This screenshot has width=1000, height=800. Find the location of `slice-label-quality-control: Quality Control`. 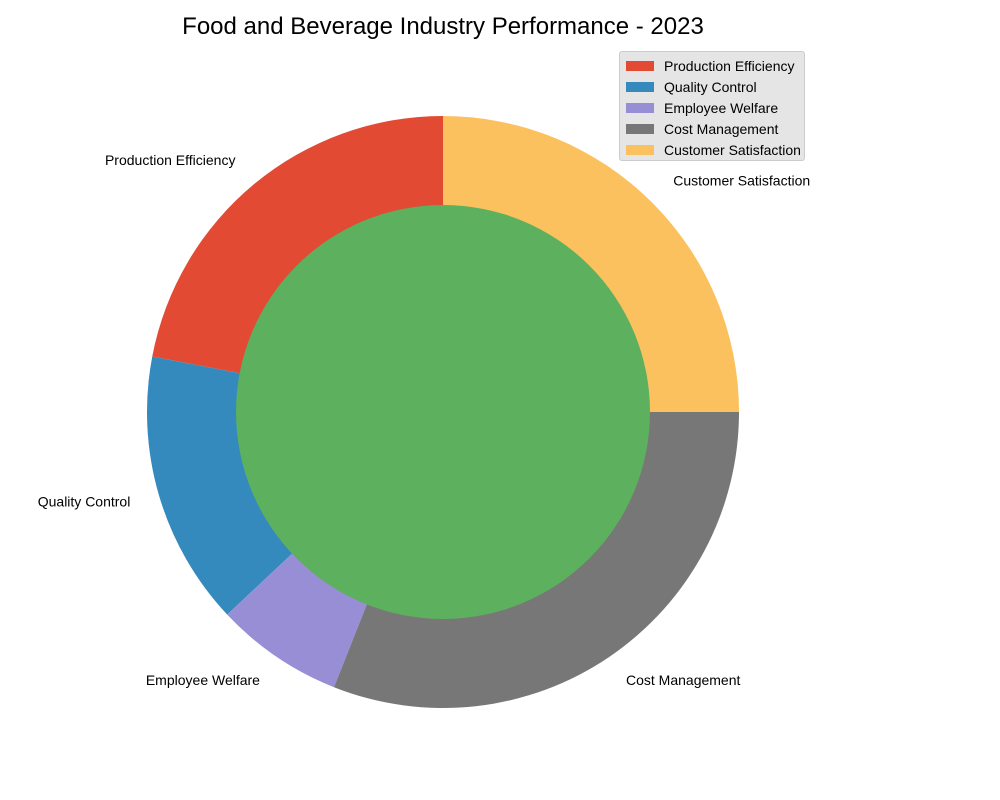

slice-label-quality-control: Quality Control is located at coordinates (84, 502).